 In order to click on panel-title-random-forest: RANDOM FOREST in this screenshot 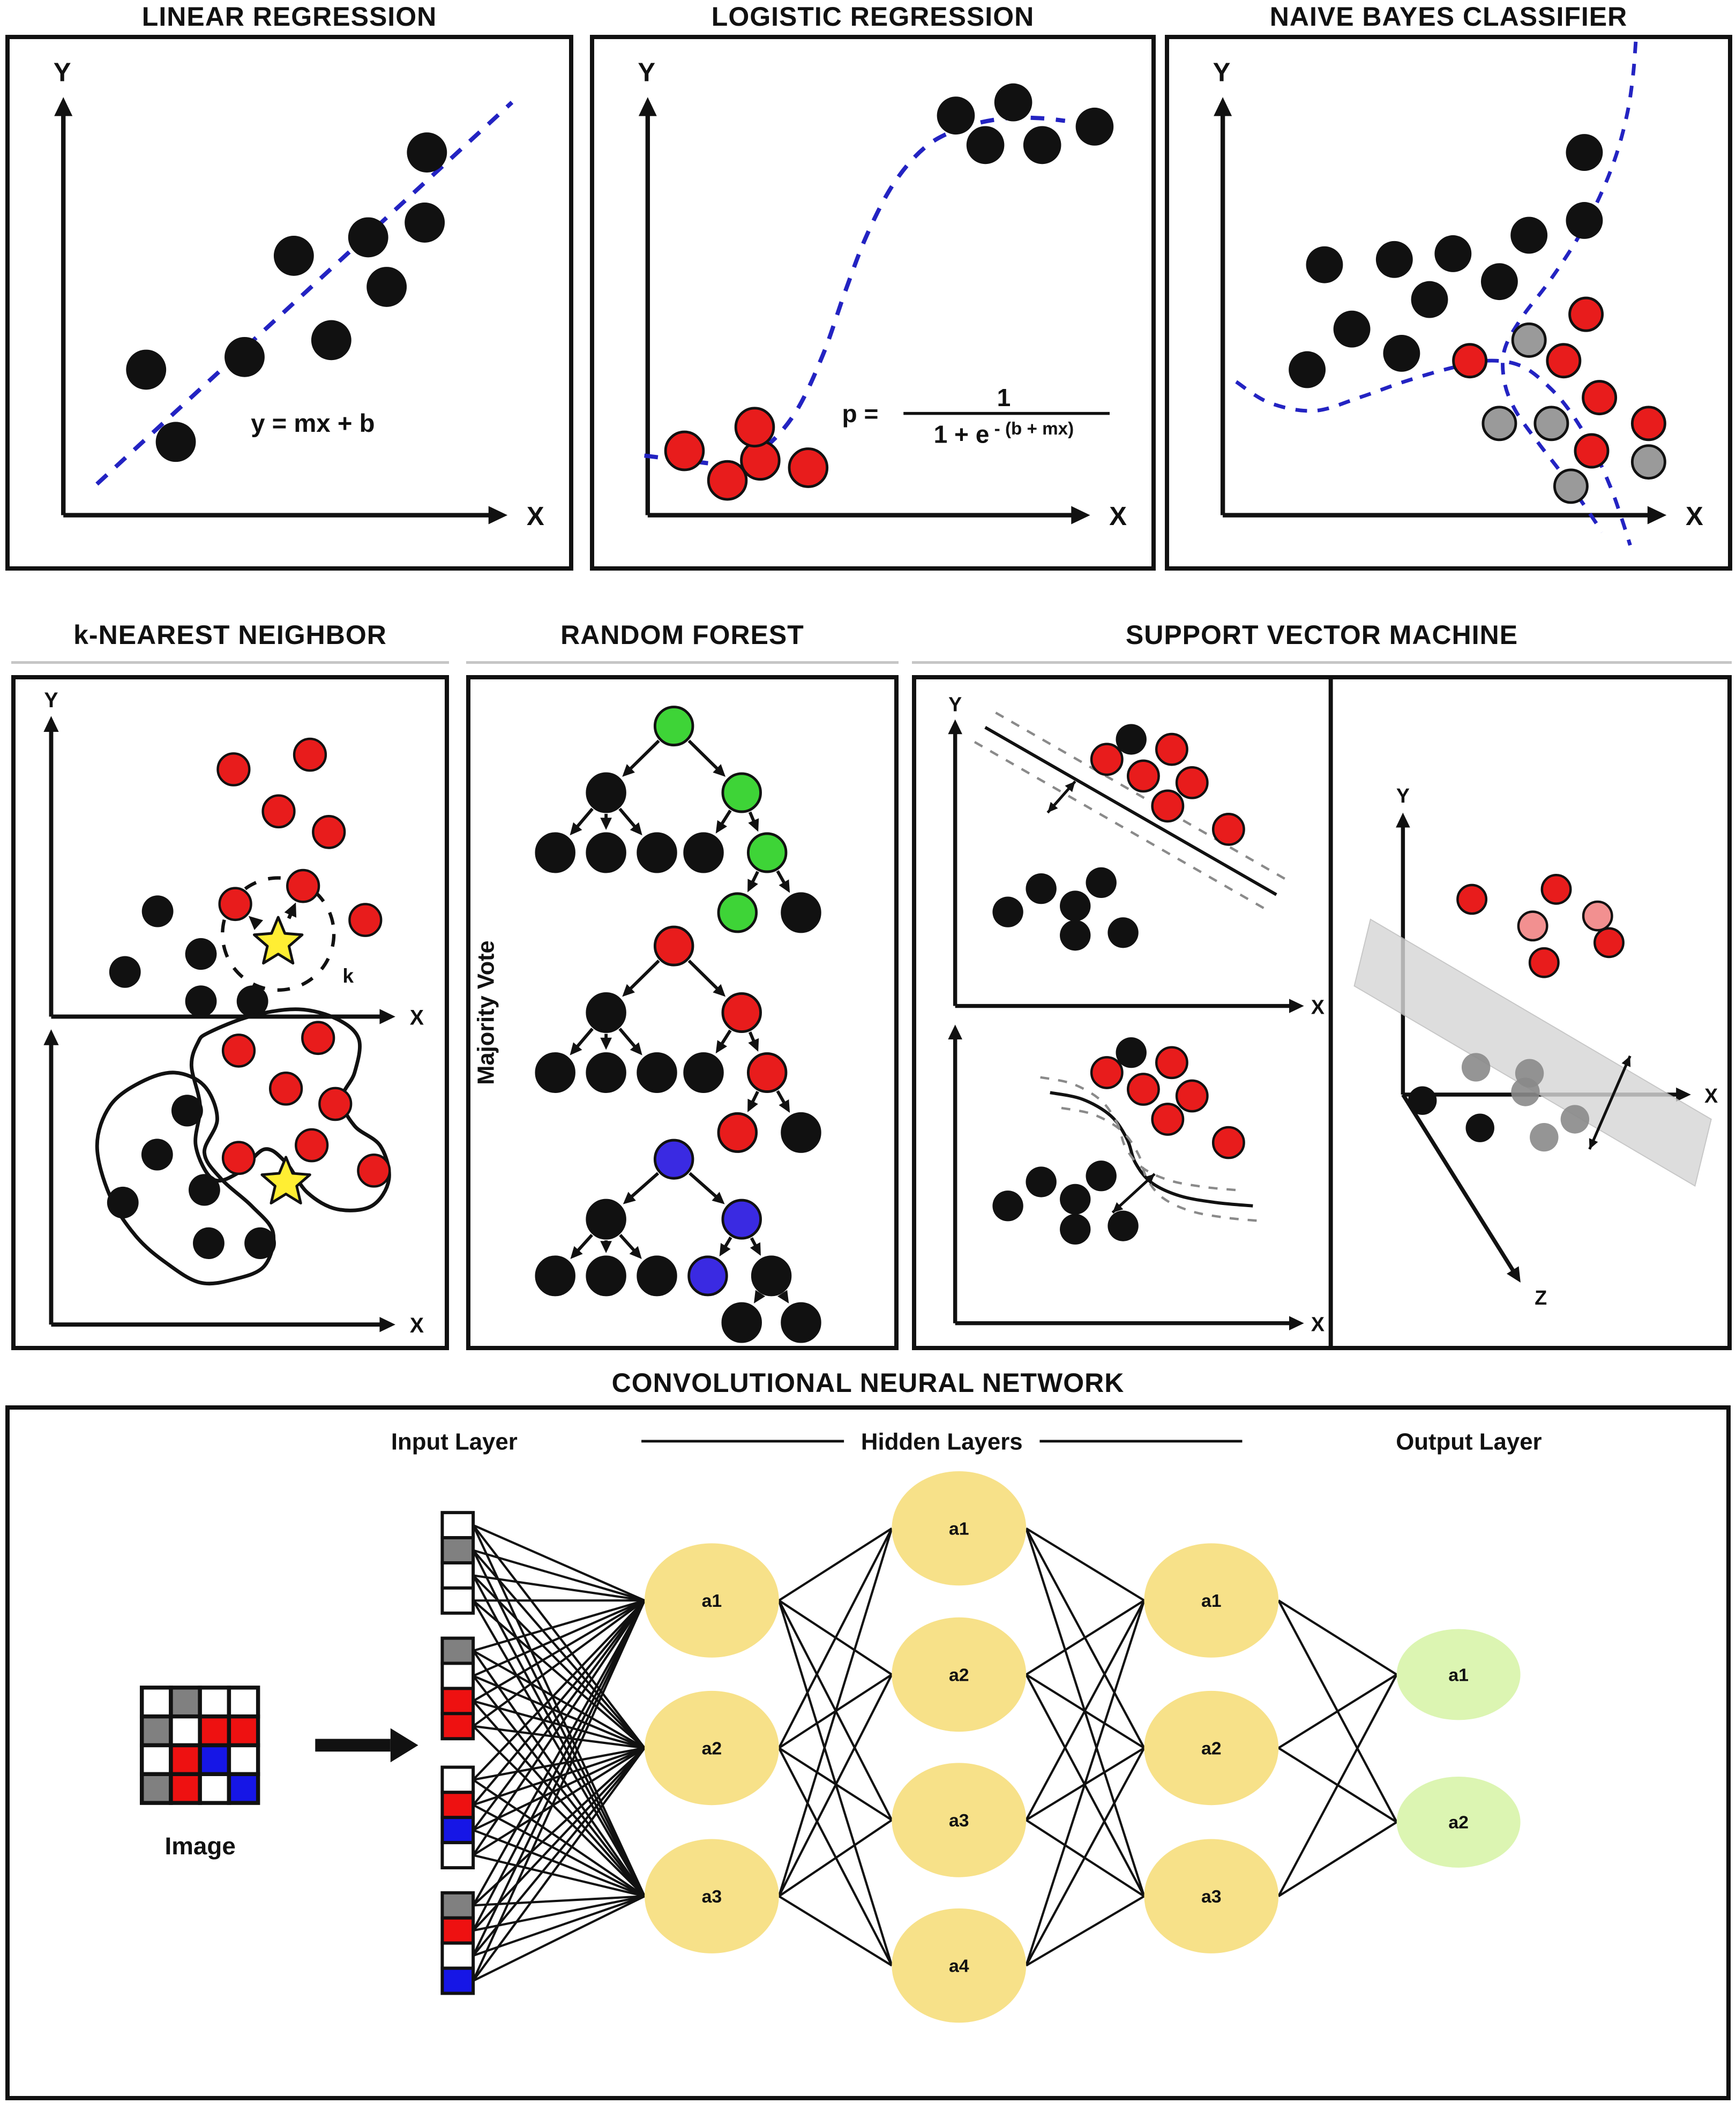, I will do `click(682, 635)`.